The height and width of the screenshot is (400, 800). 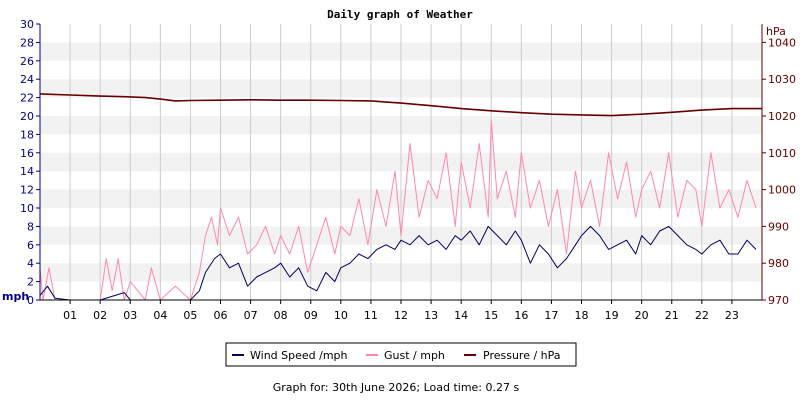 I want to click on legend-label-wind: Wind Speed /mph, so click(x=299, y=355).